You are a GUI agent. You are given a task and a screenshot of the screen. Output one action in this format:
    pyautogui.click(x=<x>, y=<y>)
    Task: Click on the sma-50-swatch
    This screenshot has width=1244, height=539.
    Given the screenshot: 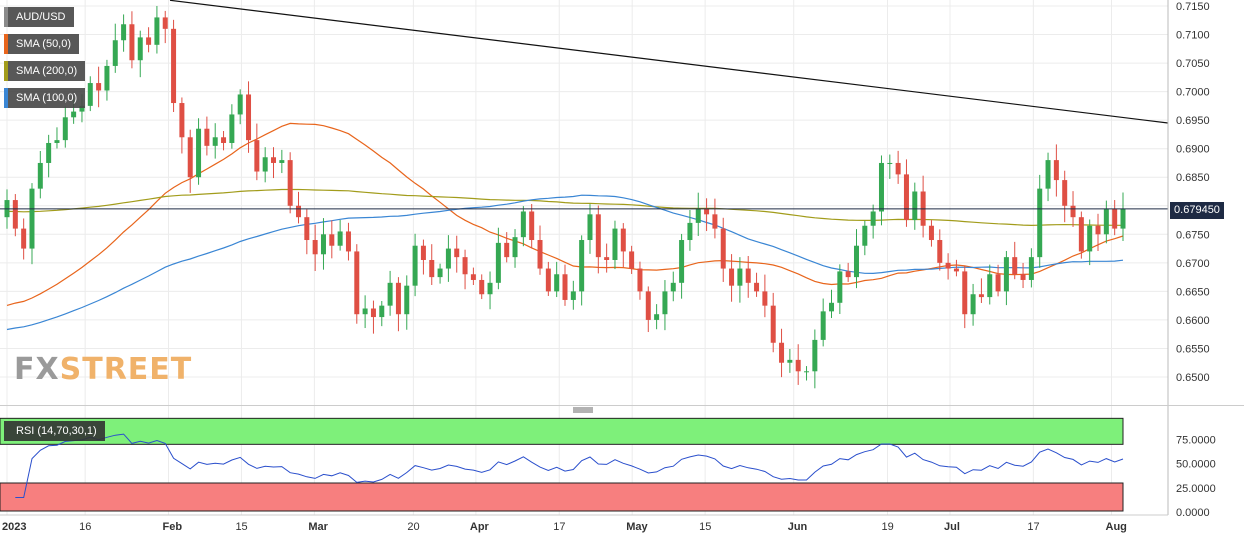 What is the action you would take?
    pyautogui.click(x=6, y=44)
    